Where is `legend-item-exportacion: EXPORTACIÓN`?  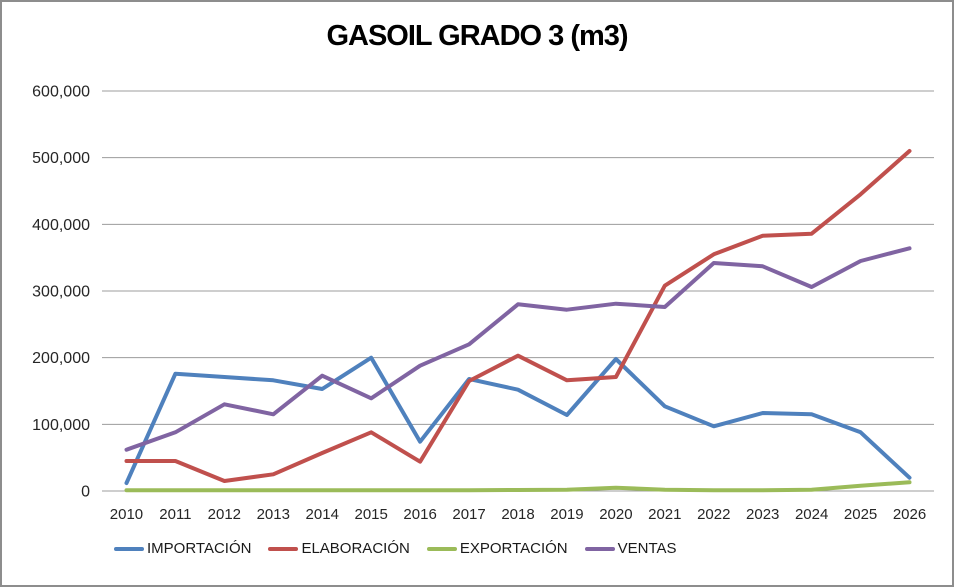 legend-item-exportacion: EXPORTACIÓN is located at coordinates (497, 548).